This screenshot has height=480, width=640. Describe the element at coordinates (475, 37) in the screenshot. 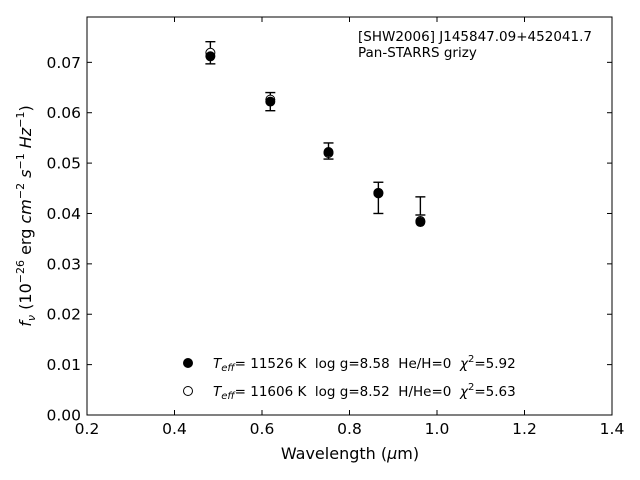

I see `annotation-title: [SHW2006] J145847.09+452041.7` at that location.